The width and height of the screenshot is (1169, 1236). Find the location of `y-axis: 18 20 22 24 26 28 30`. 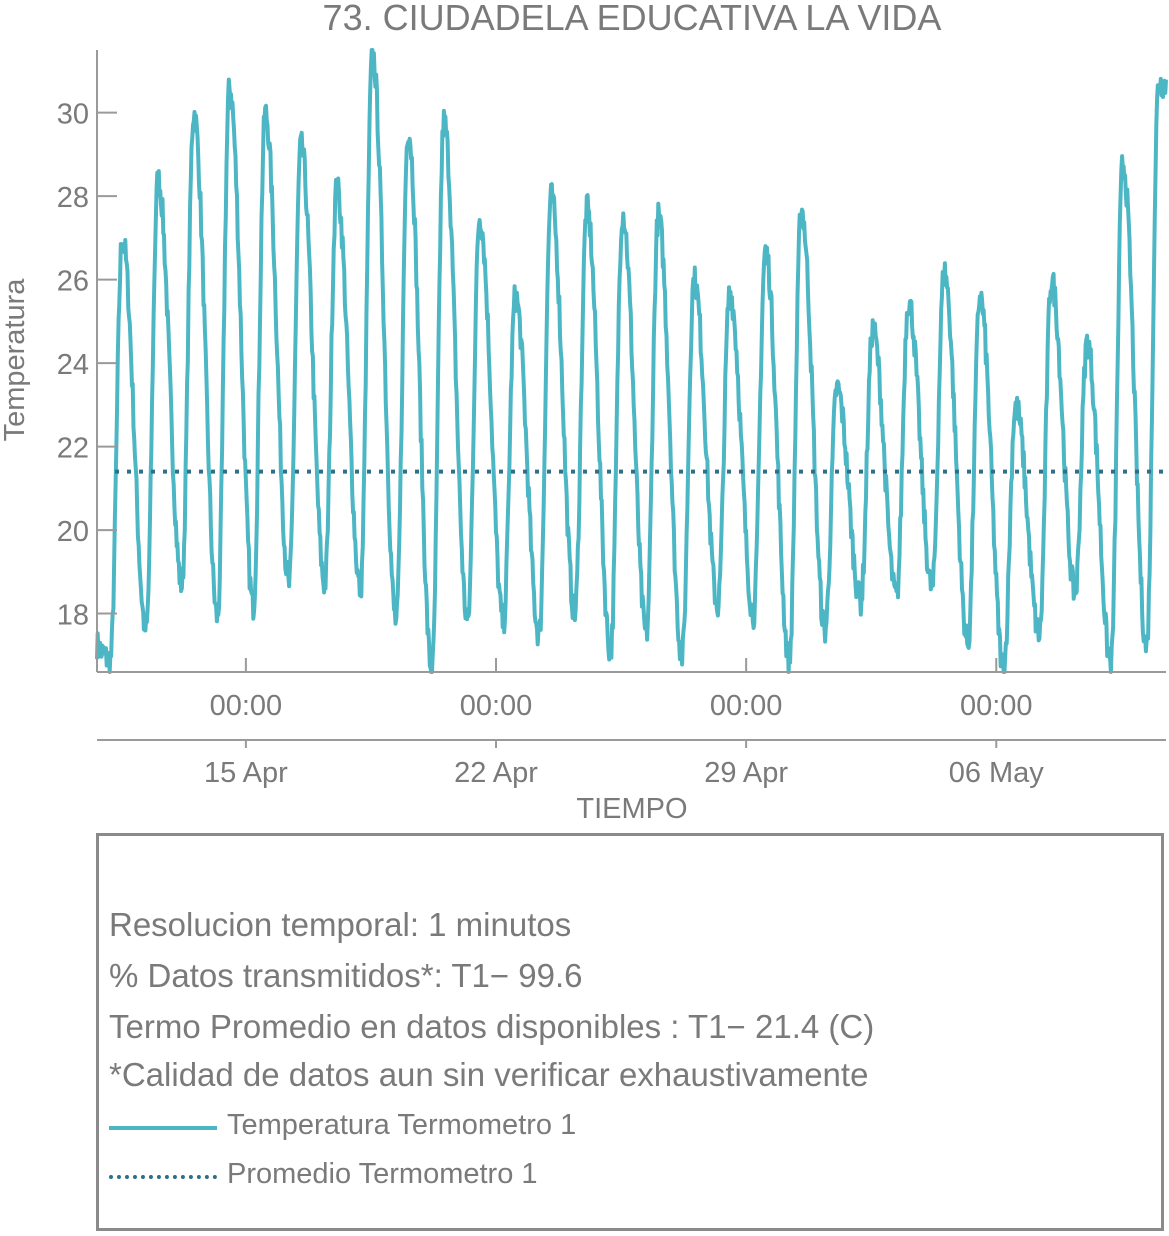

y-axis: 18 20 22 24 26 28 30 is located at coordinates (87, 361).